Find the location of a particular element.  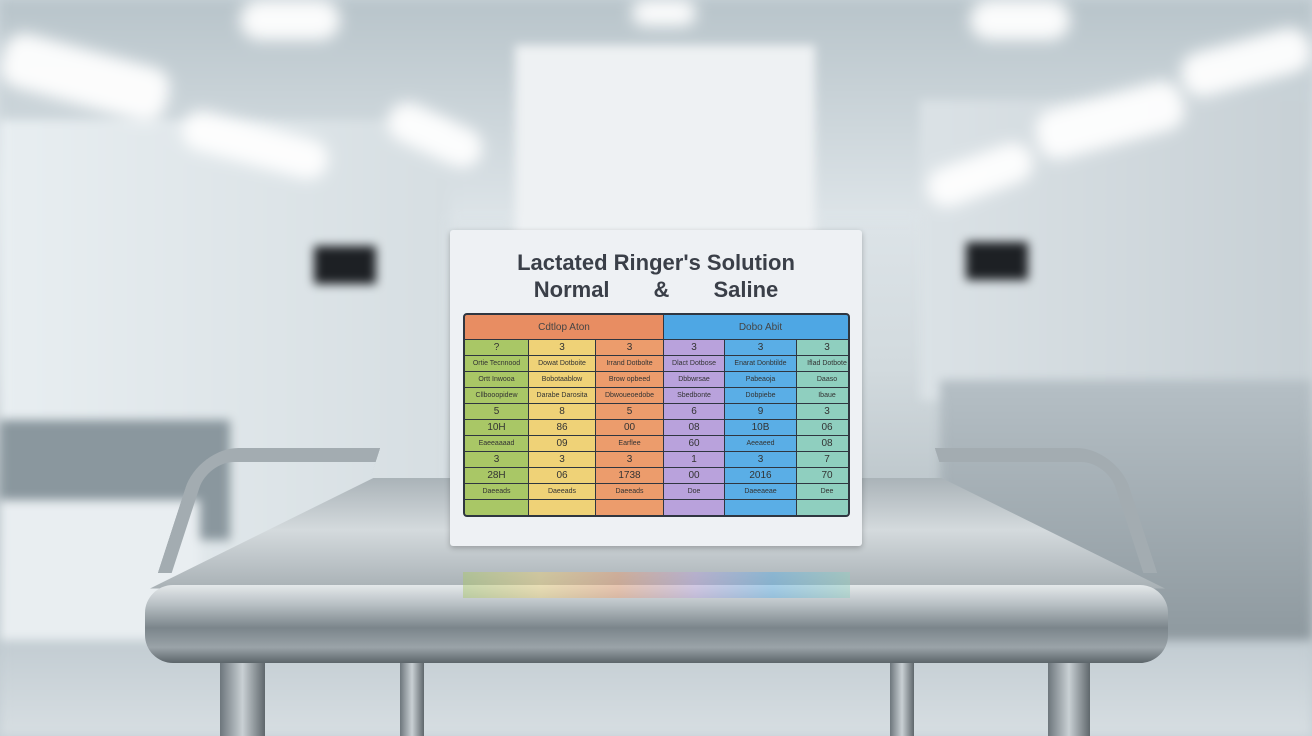

table-cell: Earflee is located at coordinates (629, 443).